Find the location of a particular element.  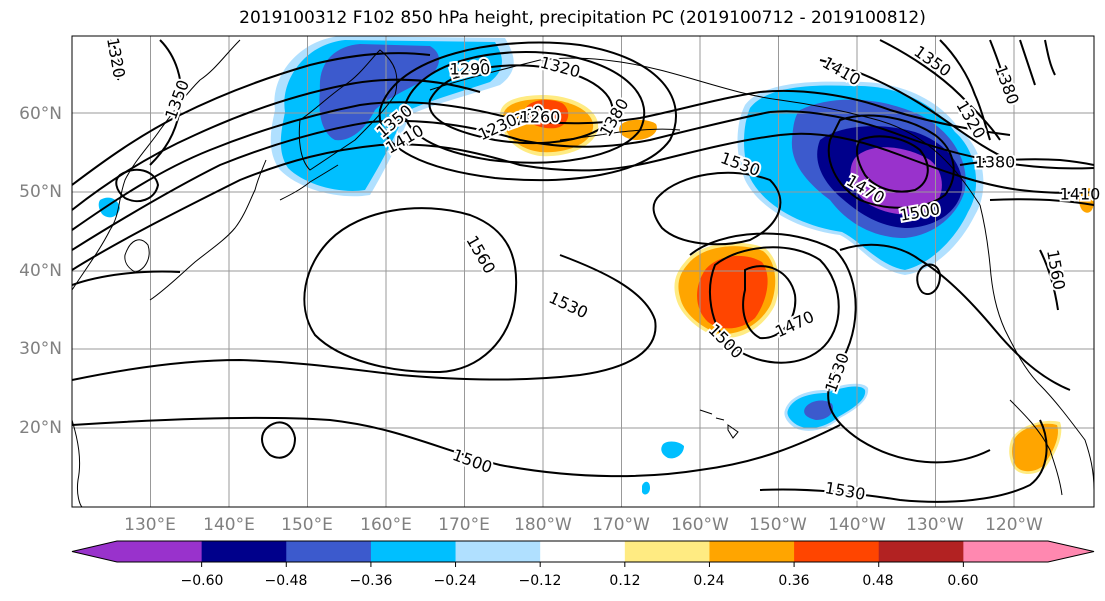

colorbar-tick-label: −0.24 is located at coordinates (455, 581).